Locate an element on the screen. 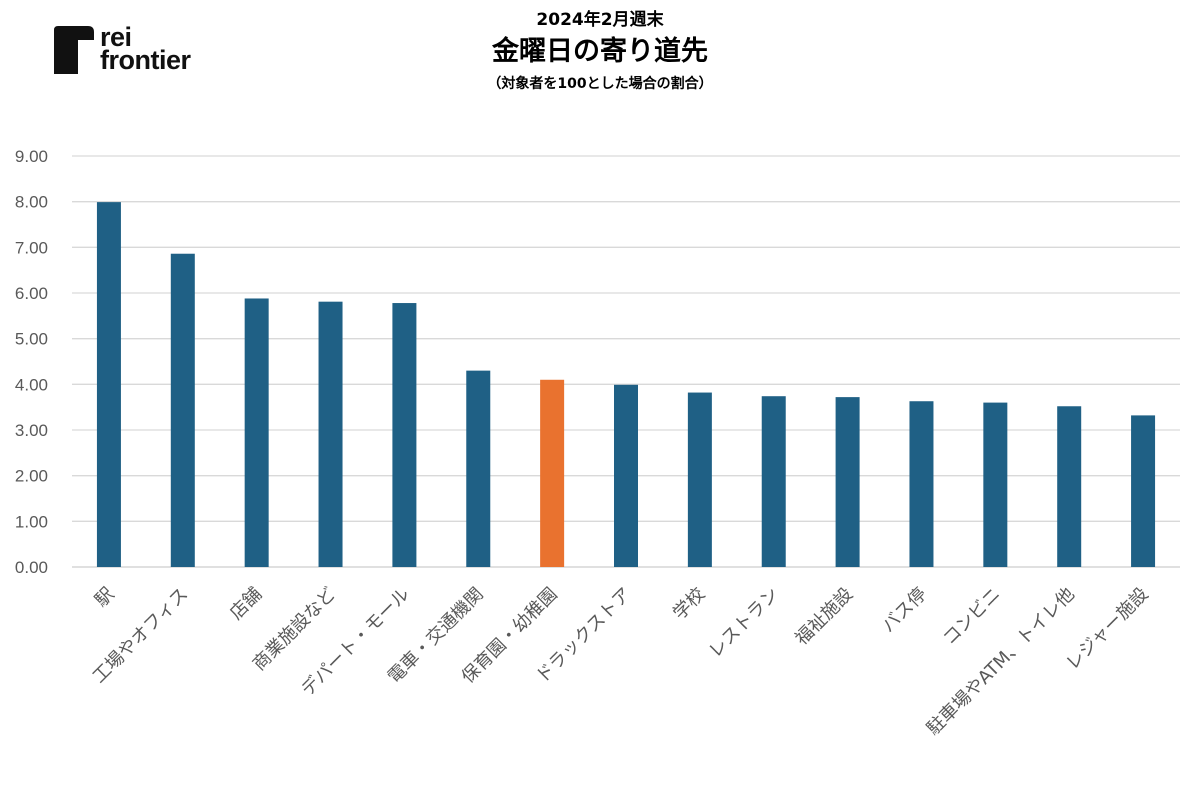  brand-logo: rei frontier is located at coordinates (122, 48).